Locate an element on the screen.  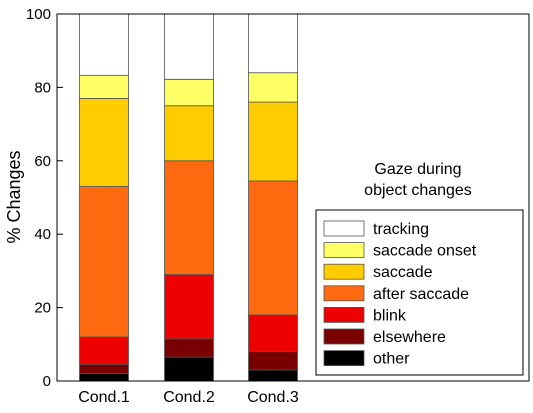
legend-label-saccade: saccade is located at coordinates (403, 272).